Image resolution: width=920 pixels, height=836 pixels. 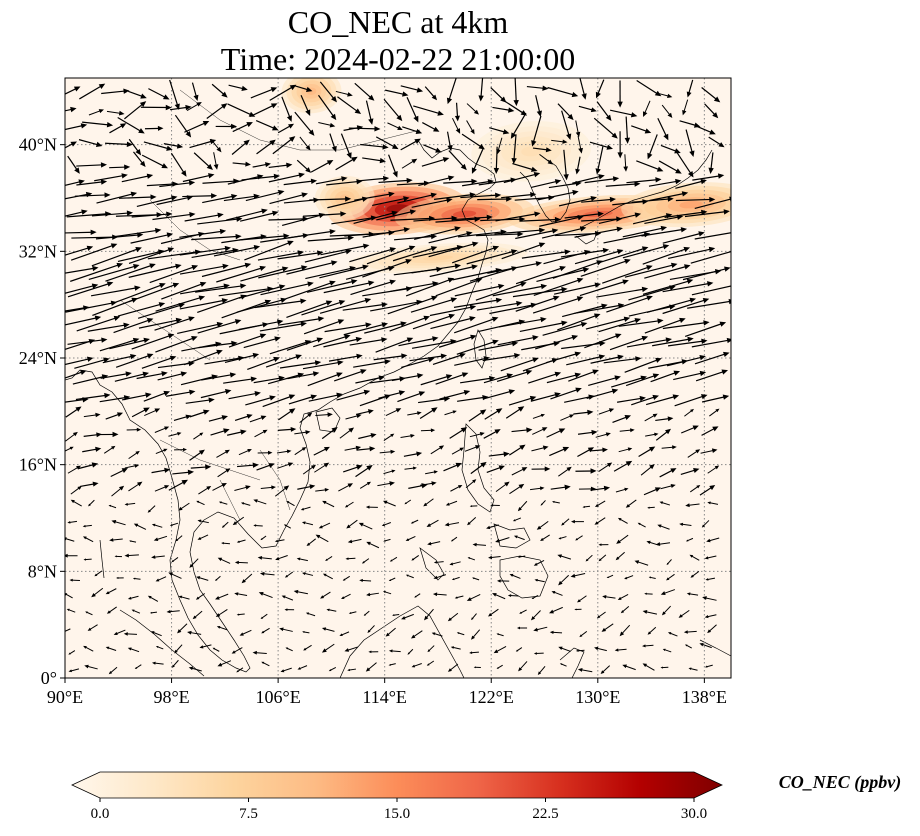 What do you see at coordinates (311, 96) in the screenshot?
I see `plume-inner-mongolia-north` at bounding box center [311, 96].